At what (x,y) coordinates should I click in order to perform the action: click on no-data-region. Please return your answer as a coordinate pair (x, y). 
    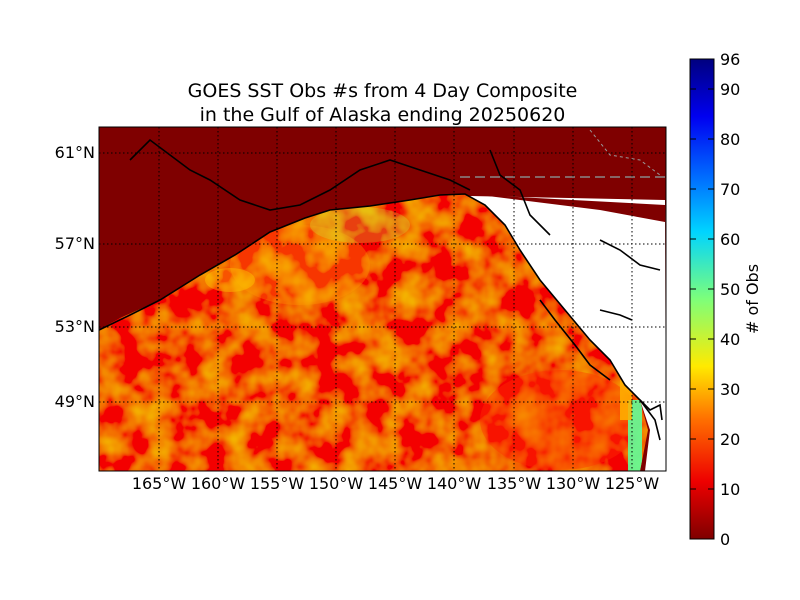
    Looking at the image, I should click on (568, 333).